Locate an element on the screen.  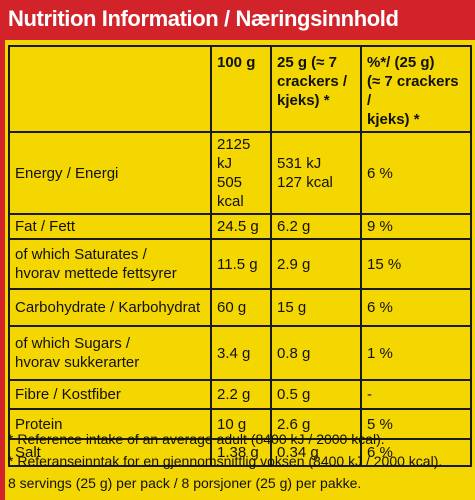
cell-line: Protein is located at coordinates (39, 424).